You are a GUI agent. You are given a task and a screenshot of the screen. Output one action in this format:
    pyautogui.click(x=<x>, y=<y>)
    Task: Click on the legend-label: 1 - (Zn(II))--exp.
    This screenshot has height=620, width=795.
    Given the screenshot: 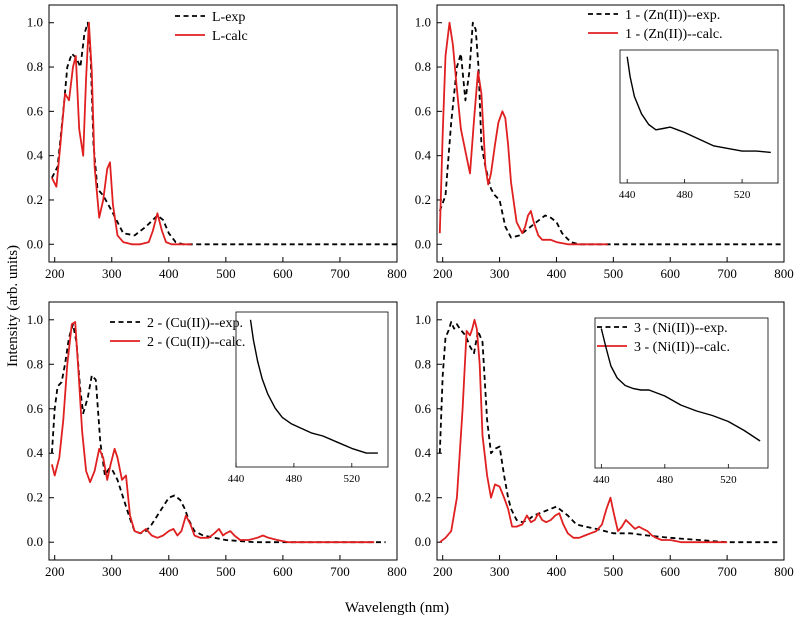 What is the action you would take?
    pyautogui.click(x=672, y=15)
    